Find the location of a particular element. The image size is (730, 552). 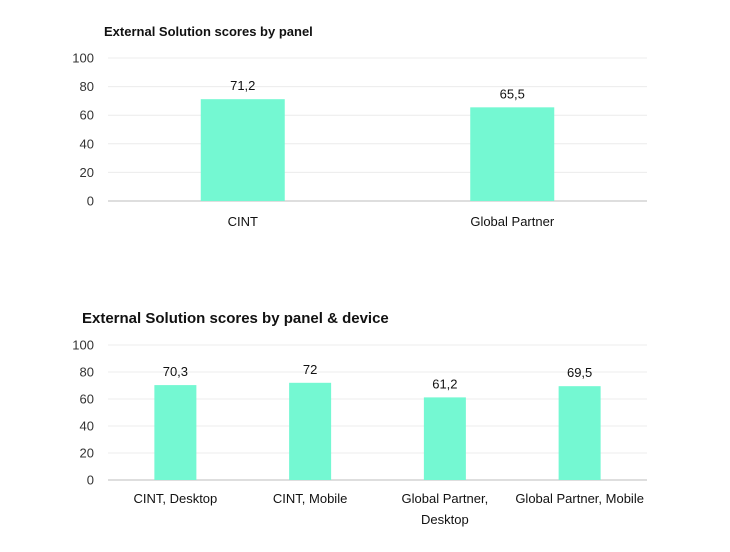

chart-2-category-label: Global Partner, Desktop is located at coordinates (445, 509).